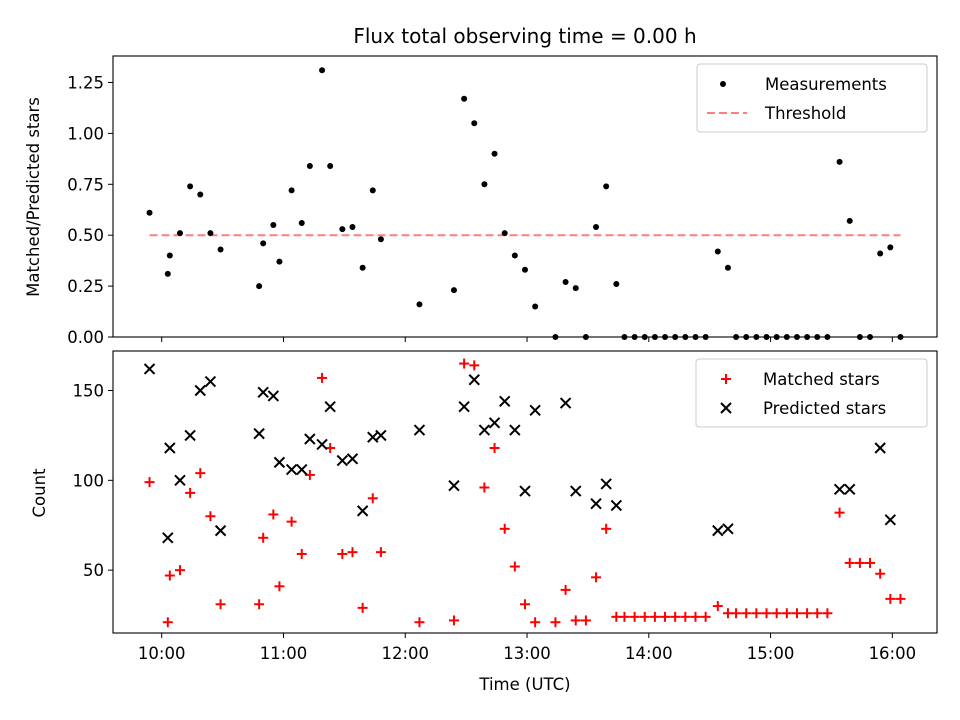 Image resolution: width=960 pixels, height=720 pixels. What do you see at coordinates (811, 393) in the screenshot?
I see `bottom-legend` at bounding box center [811, 393].